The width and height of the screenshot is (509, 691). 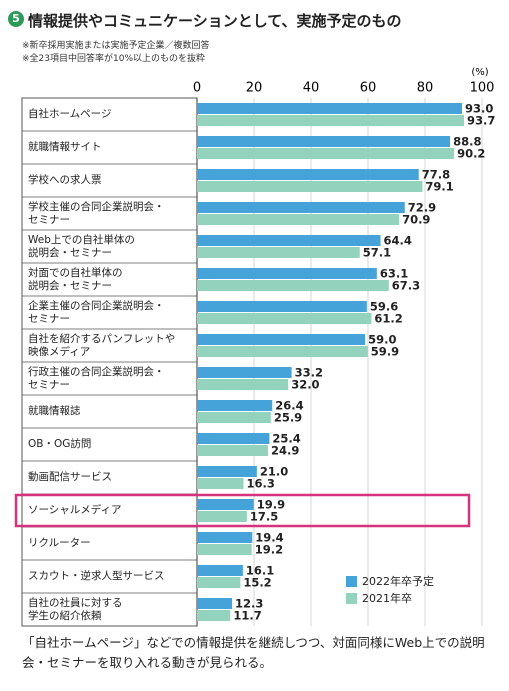 I want to click on category-label: OB・OG訪問, so click(x=60, y=444).